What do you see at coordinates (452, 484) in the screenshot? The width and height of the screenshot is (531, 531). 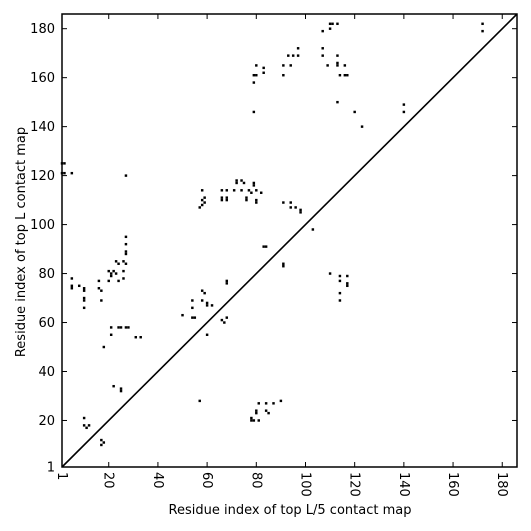 I see `x-tick-label: 160` at bounding box center [452, 484].